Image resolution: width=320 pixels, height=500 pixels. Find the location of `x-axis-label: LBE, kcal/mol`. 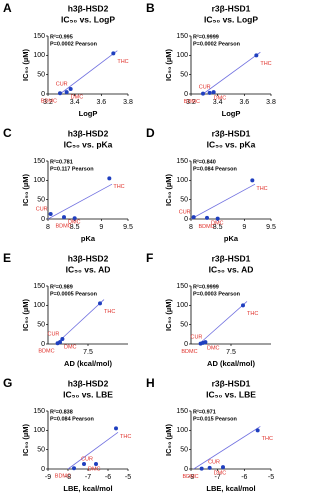

x-axis-label: LBE, kcal/mol is located at coordinates (87, 488).